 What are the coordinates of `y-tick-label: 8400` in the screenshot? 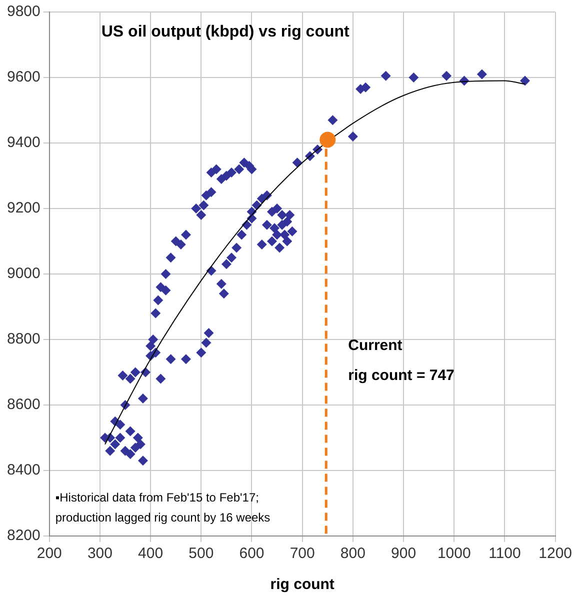 It's located at (23, 470).